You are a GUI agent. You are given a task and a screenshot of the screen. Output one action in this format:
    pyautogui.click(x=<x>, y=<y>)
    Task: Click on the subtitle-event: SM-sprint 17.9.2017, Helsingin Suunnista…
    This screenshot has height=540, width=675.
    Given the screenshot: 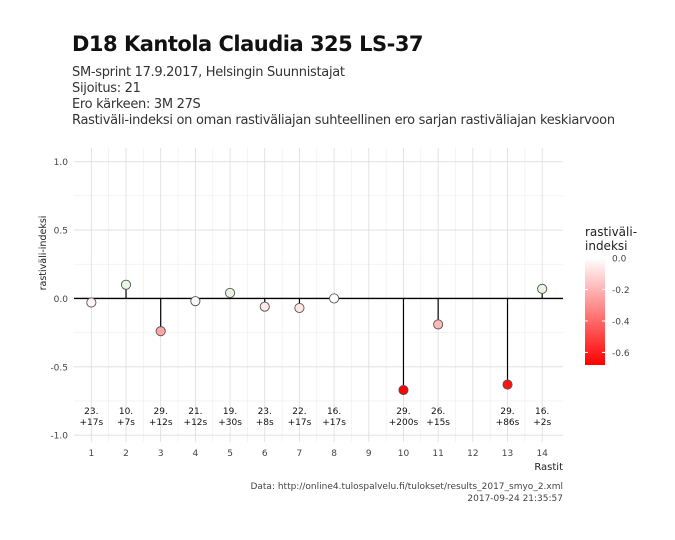 What is the action you would take?
    pyautogui.click(x=208, y=72)
    